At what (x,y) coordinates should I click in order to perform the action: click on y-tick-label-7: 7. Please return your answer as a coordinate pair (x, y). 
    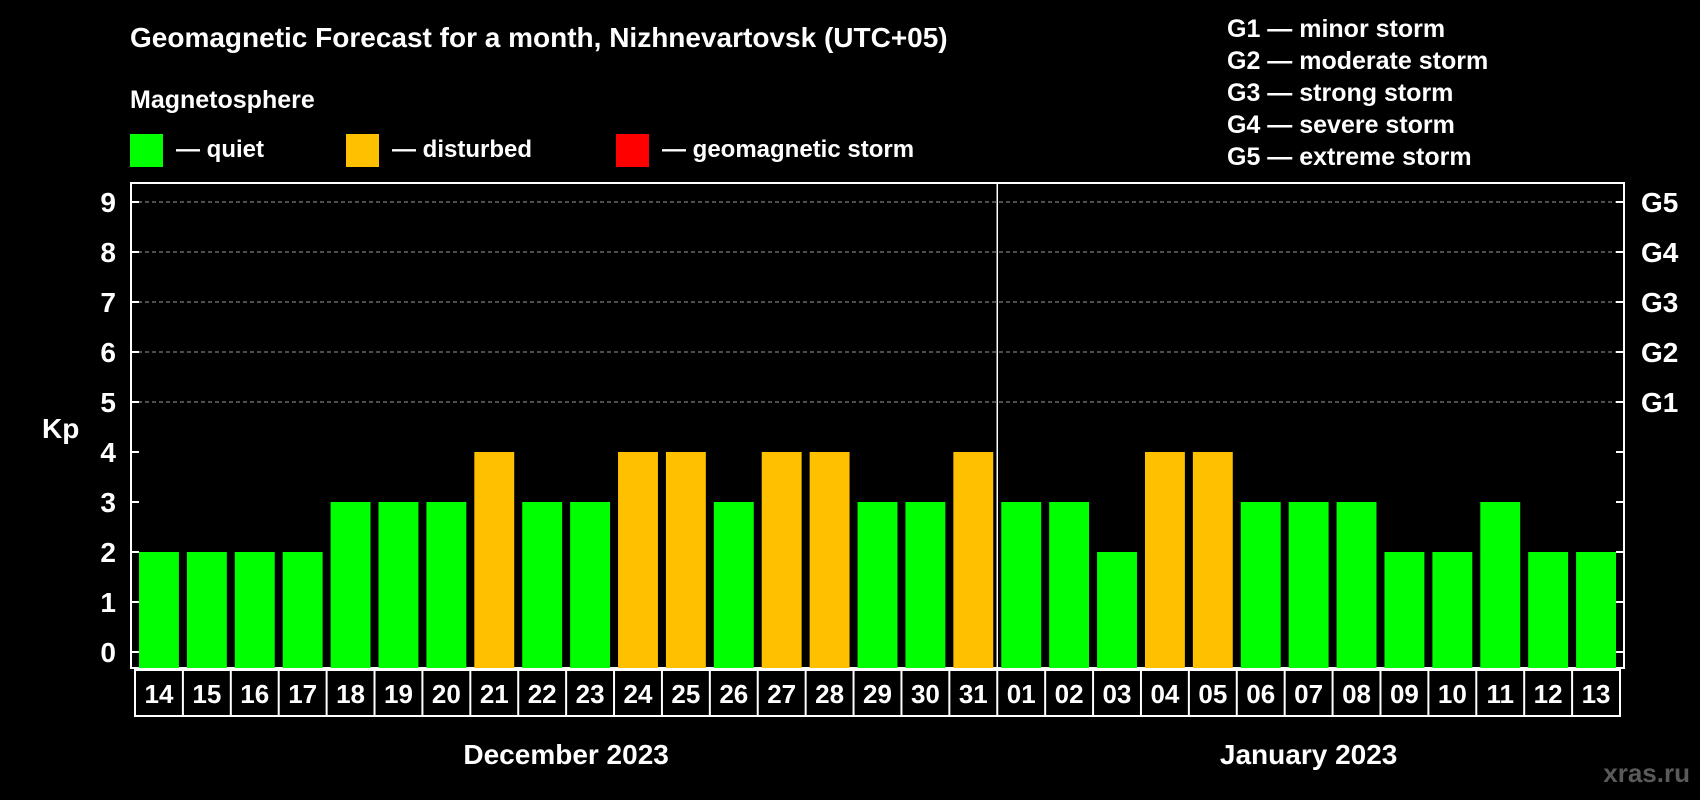
    Looking at the image, I should click on (108, 302).